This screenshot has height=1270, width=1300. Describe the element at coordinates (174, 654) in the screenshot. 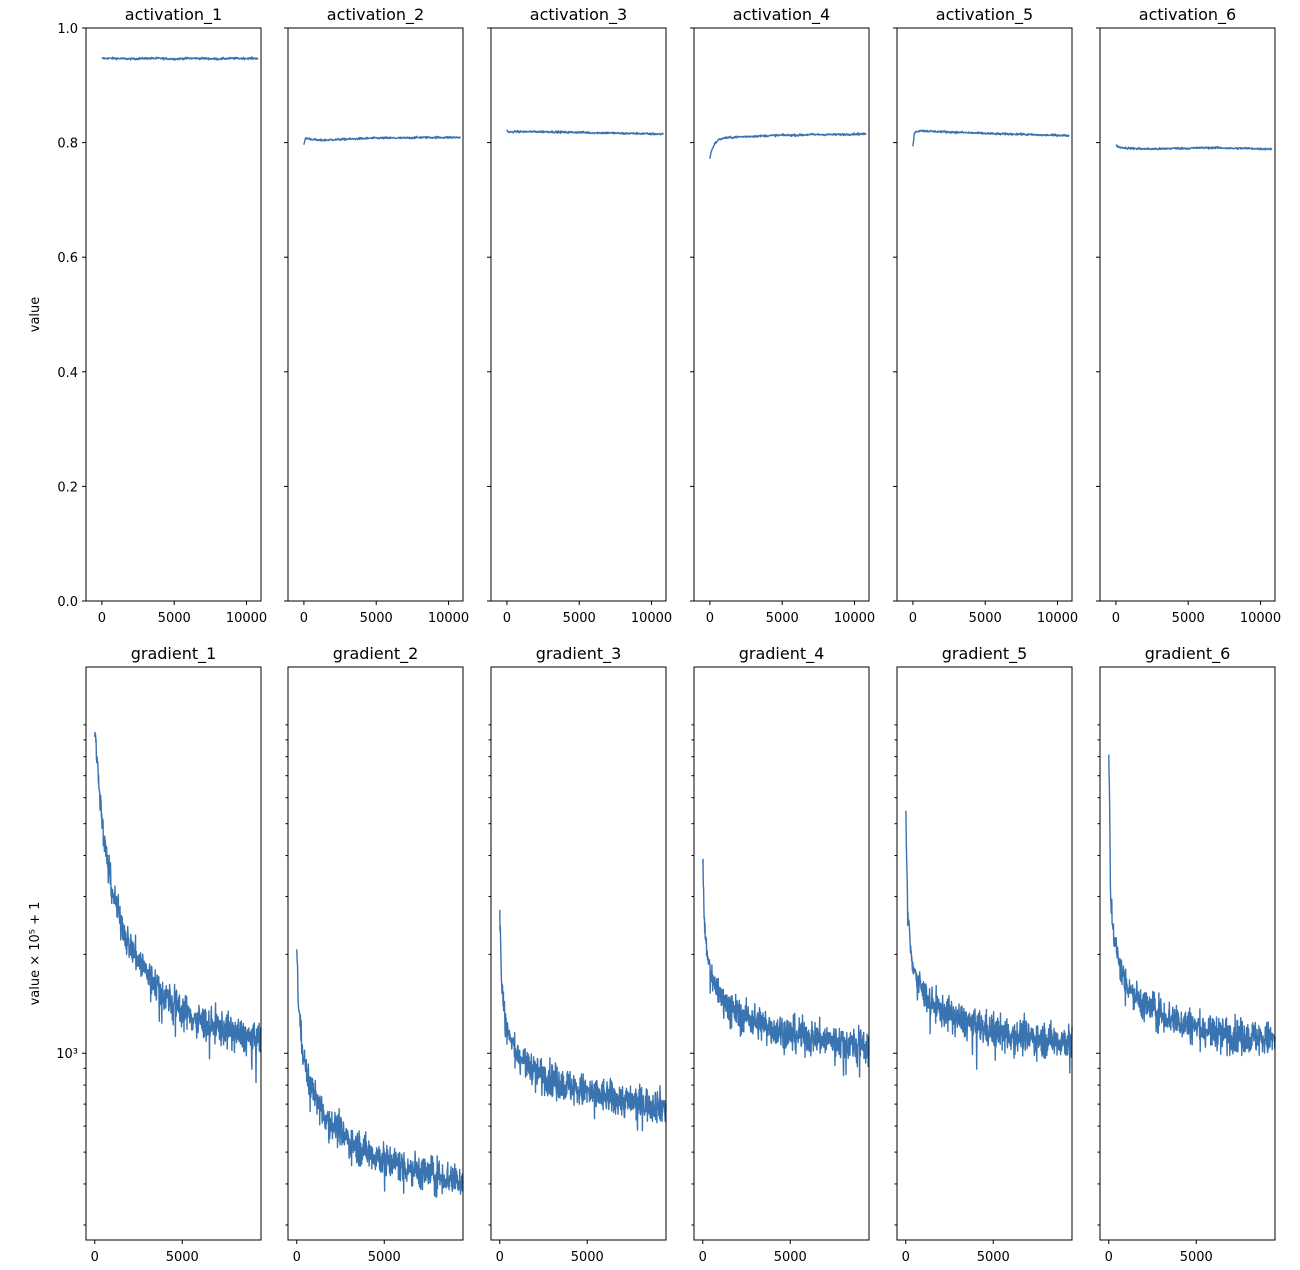

I see `subplot-title: gradient_1` at that location.